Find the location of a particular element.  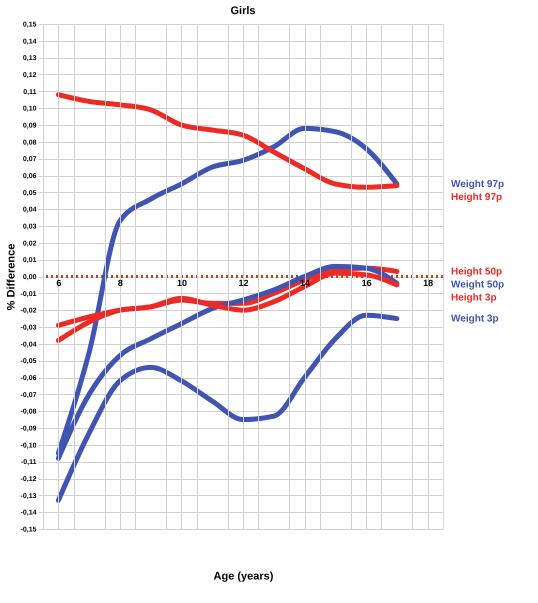

x-axis-title: Age (years) is located at coordinates (244, 576).